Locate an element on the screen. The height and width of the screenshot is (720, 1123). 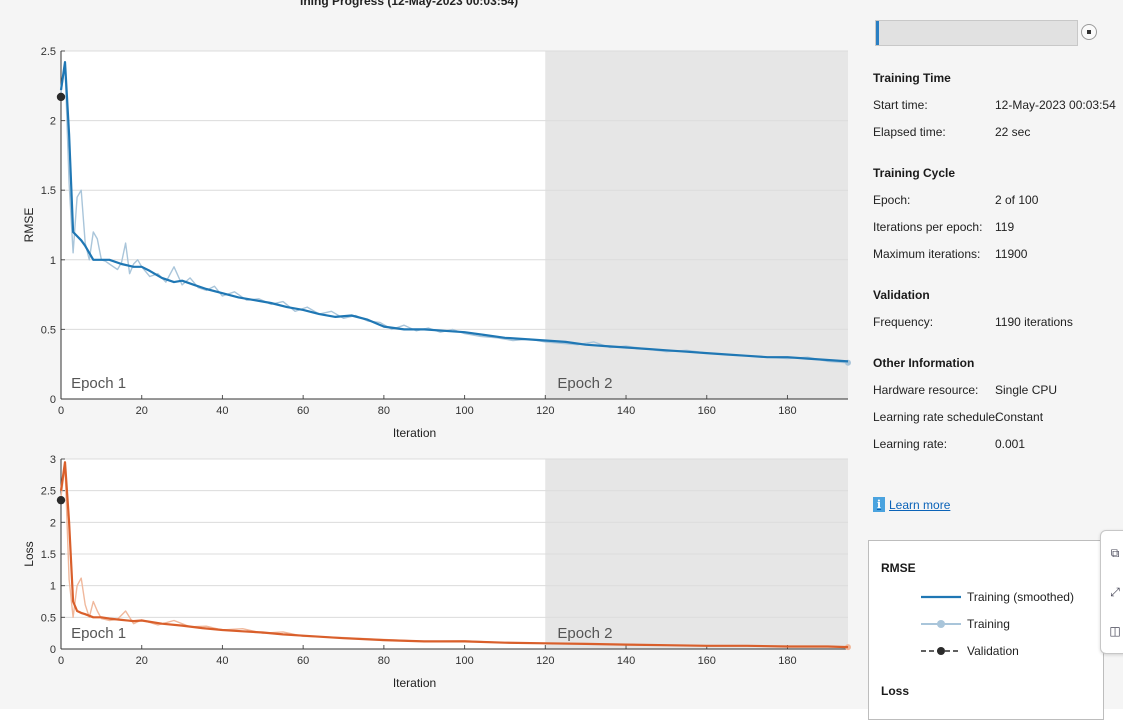
learn-more-label: Learn more is located at coordinates (920, 504).